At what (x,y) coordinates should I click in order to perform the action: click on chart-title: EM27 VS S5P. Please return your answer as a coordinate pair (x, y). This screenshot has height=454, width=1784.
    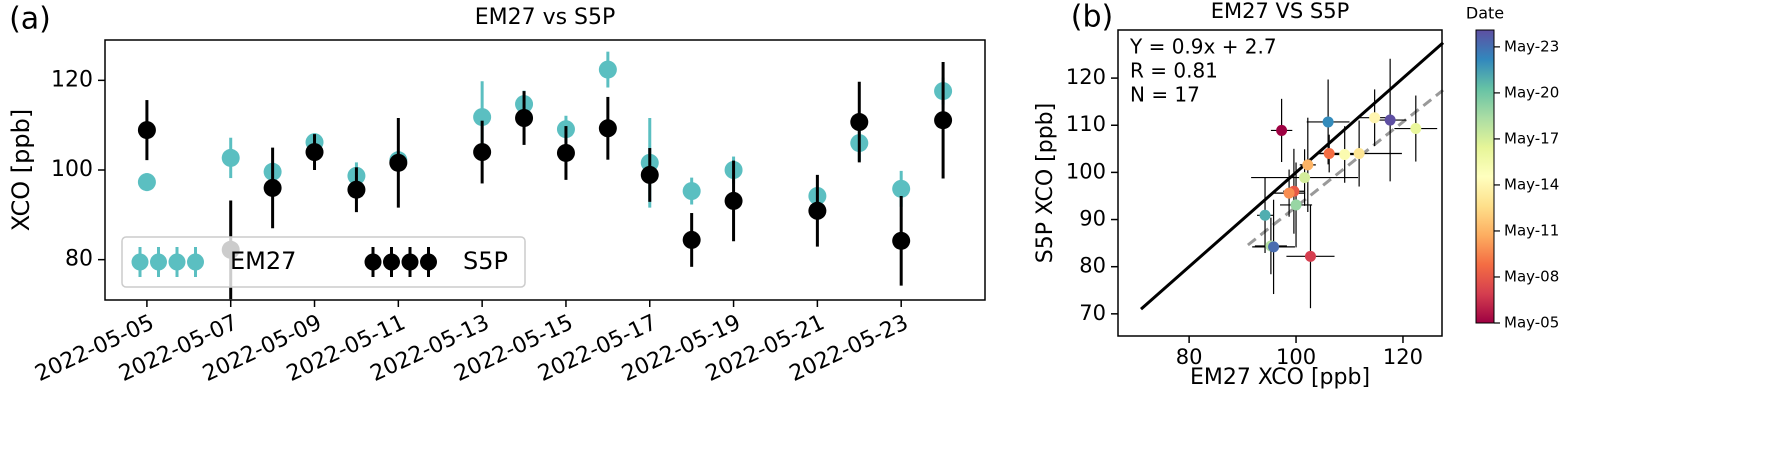
    Looking at the image, I should click on (1280, 11).